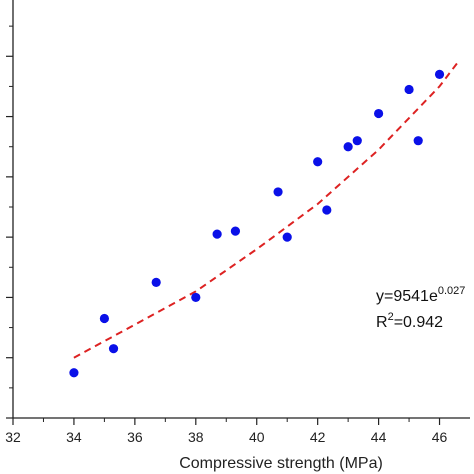 This screenshot has height=474, width=474. I want to click on x-axis-ticks: 32 34 36 38 40 42 44 46, so click(226, 431).